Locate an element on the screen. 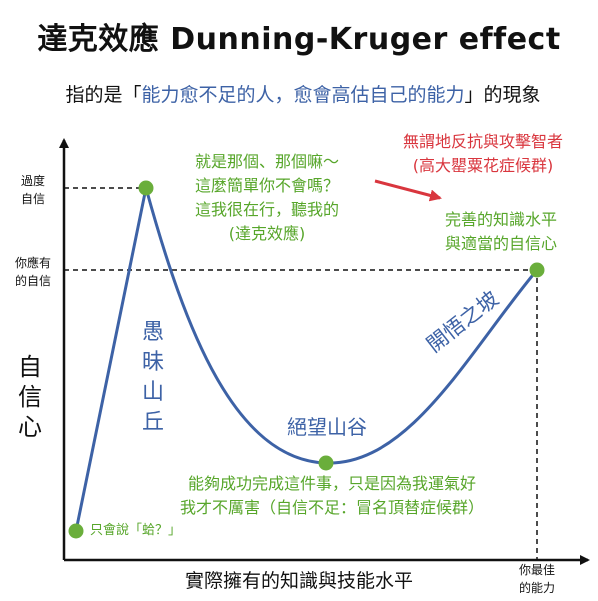 This screenshot has width=598, height=601. red-arrow is located at coordinates (408, 190).